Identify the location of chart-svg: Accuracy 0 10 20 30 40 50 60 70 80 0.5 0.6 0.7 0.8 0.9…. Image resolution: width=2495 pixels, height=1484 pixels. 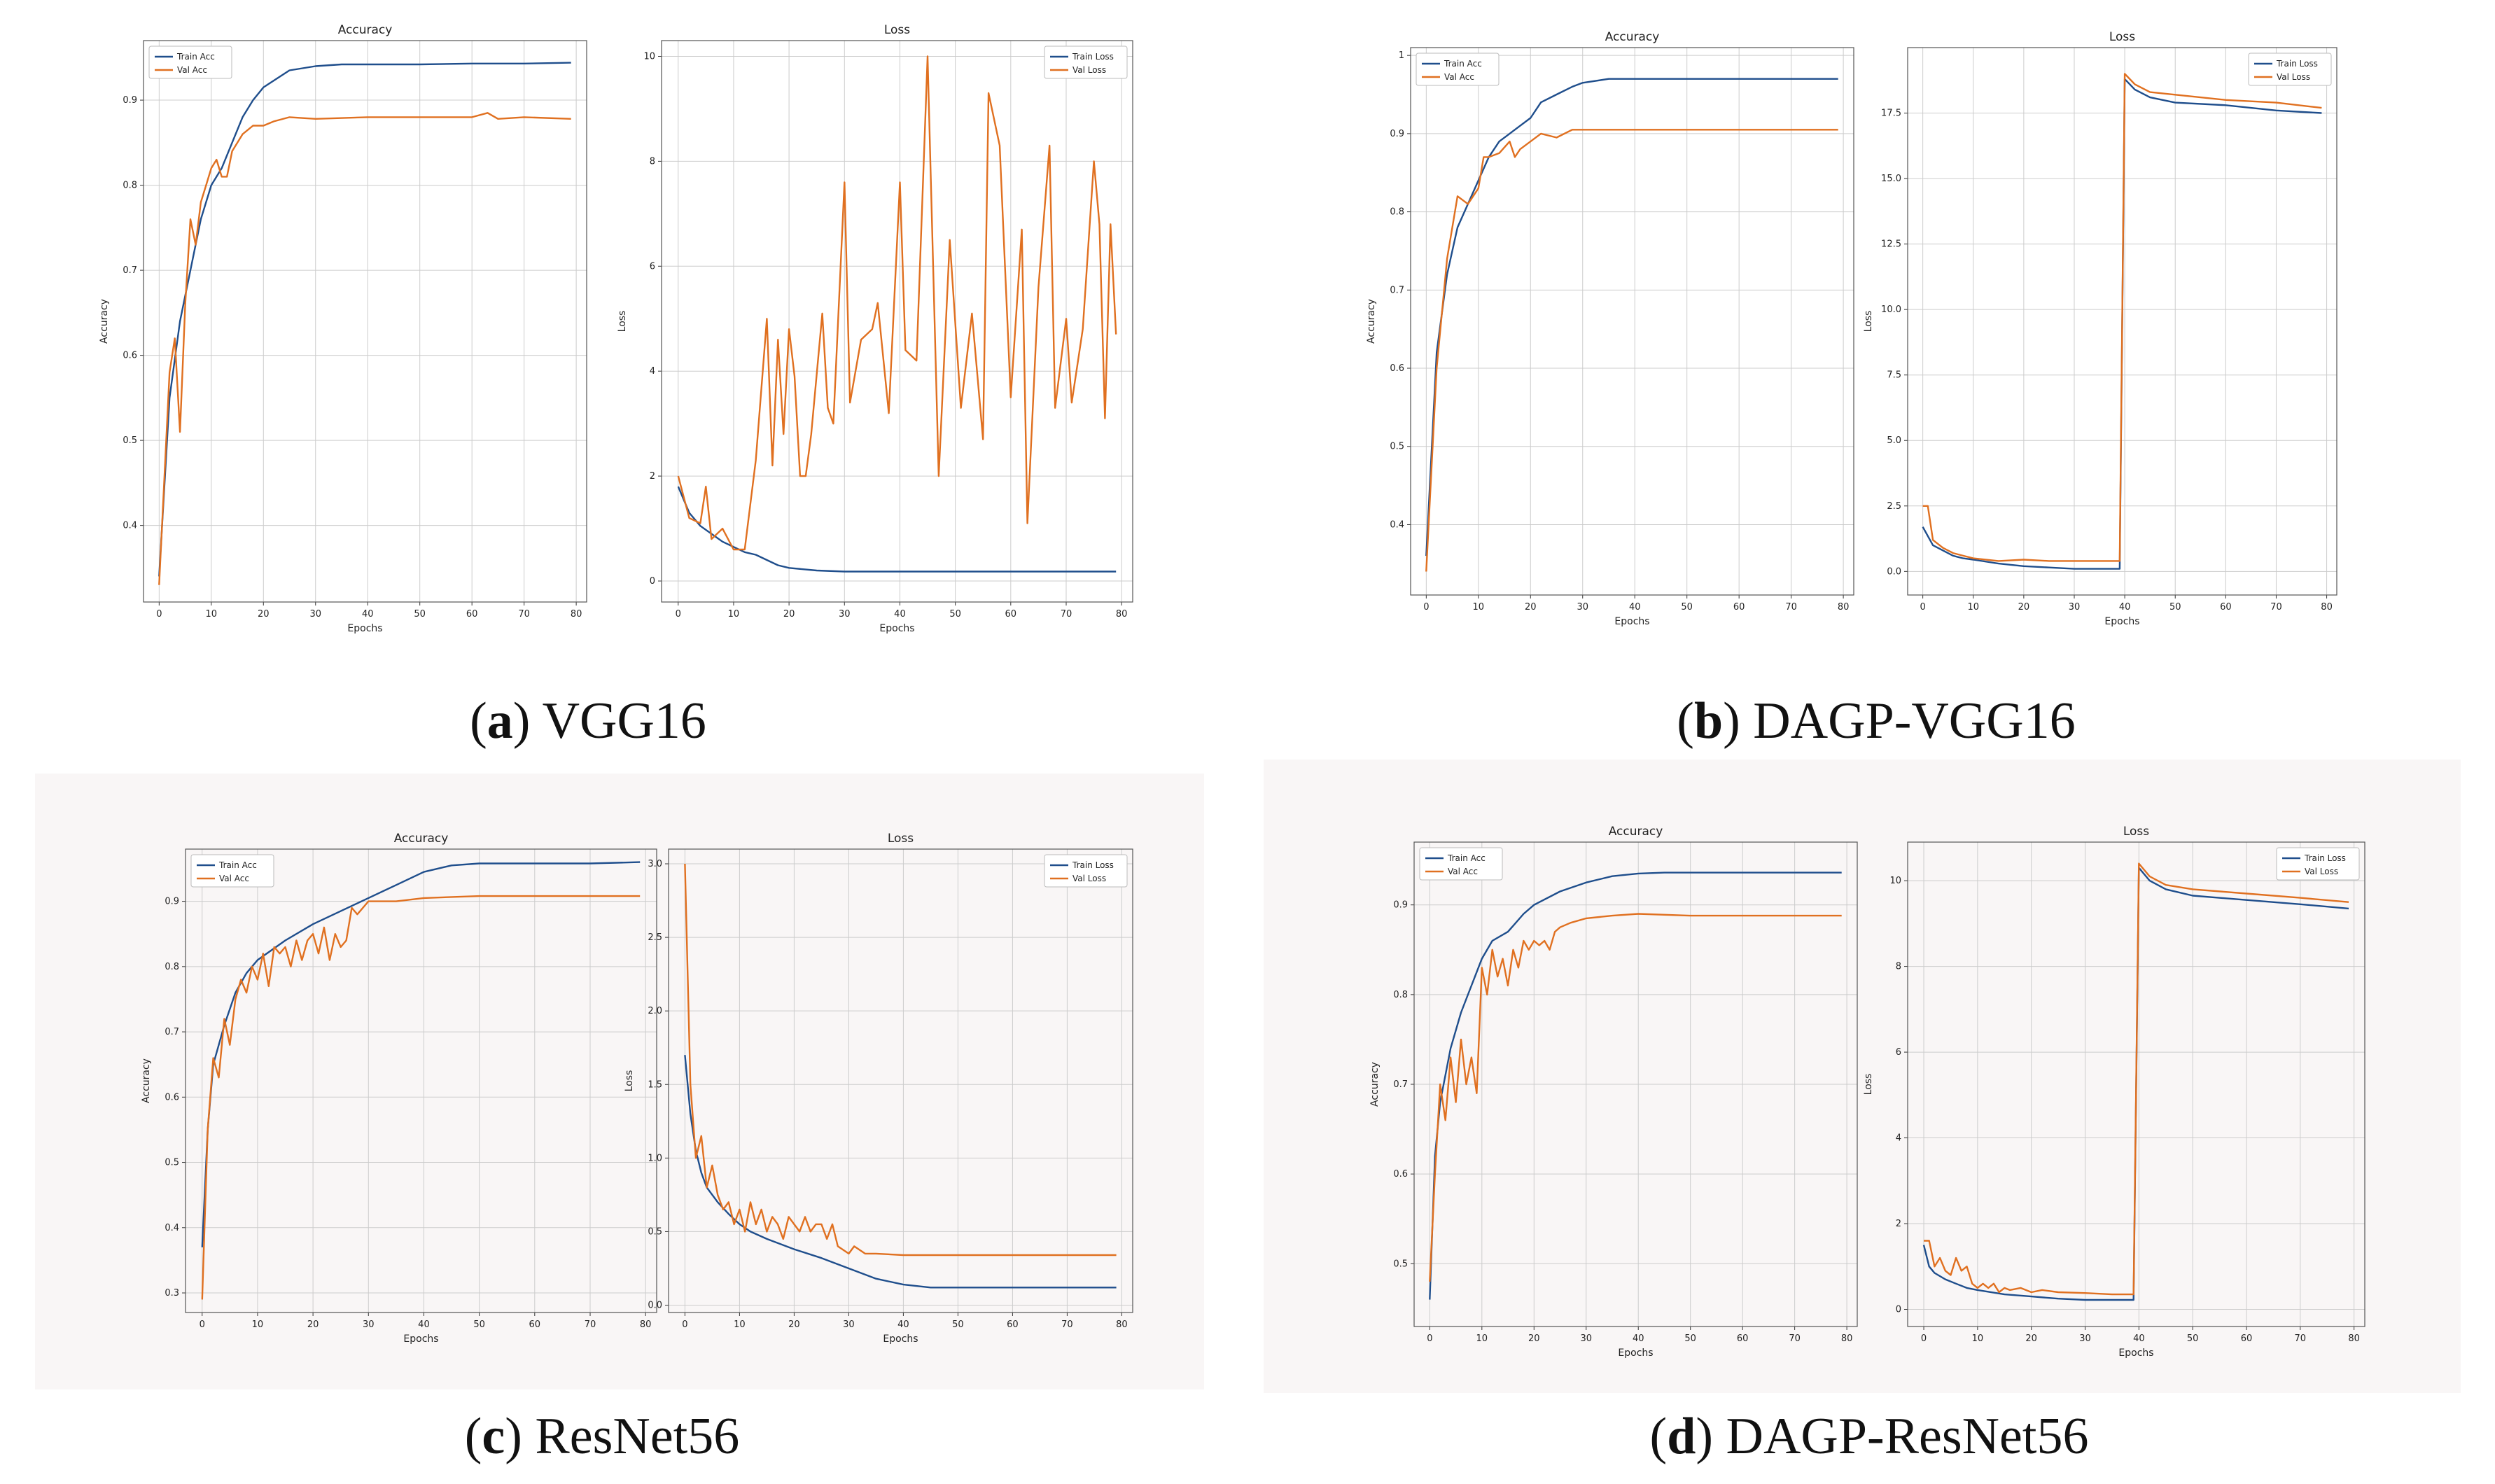
(1613, 1092).